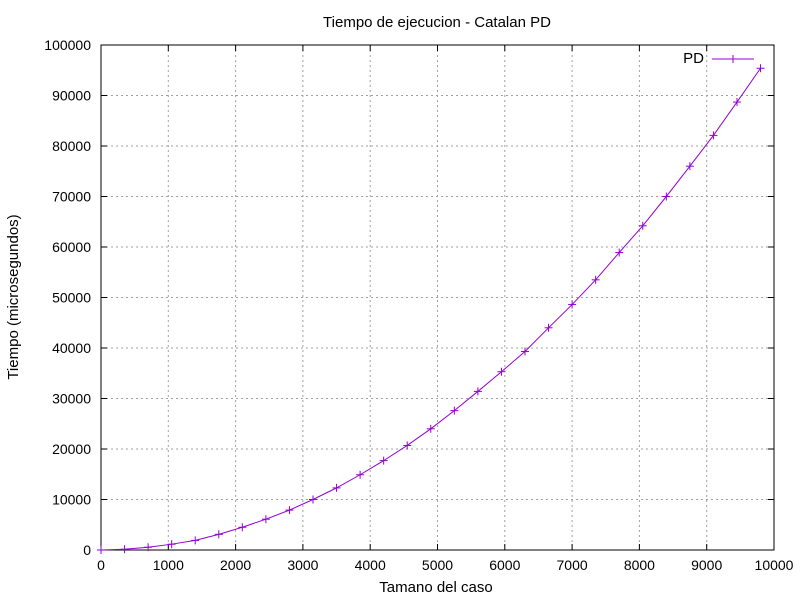 This screenshot has height=600, width=800. I want to click on x-tick-label: 6000, so click(504, 565).